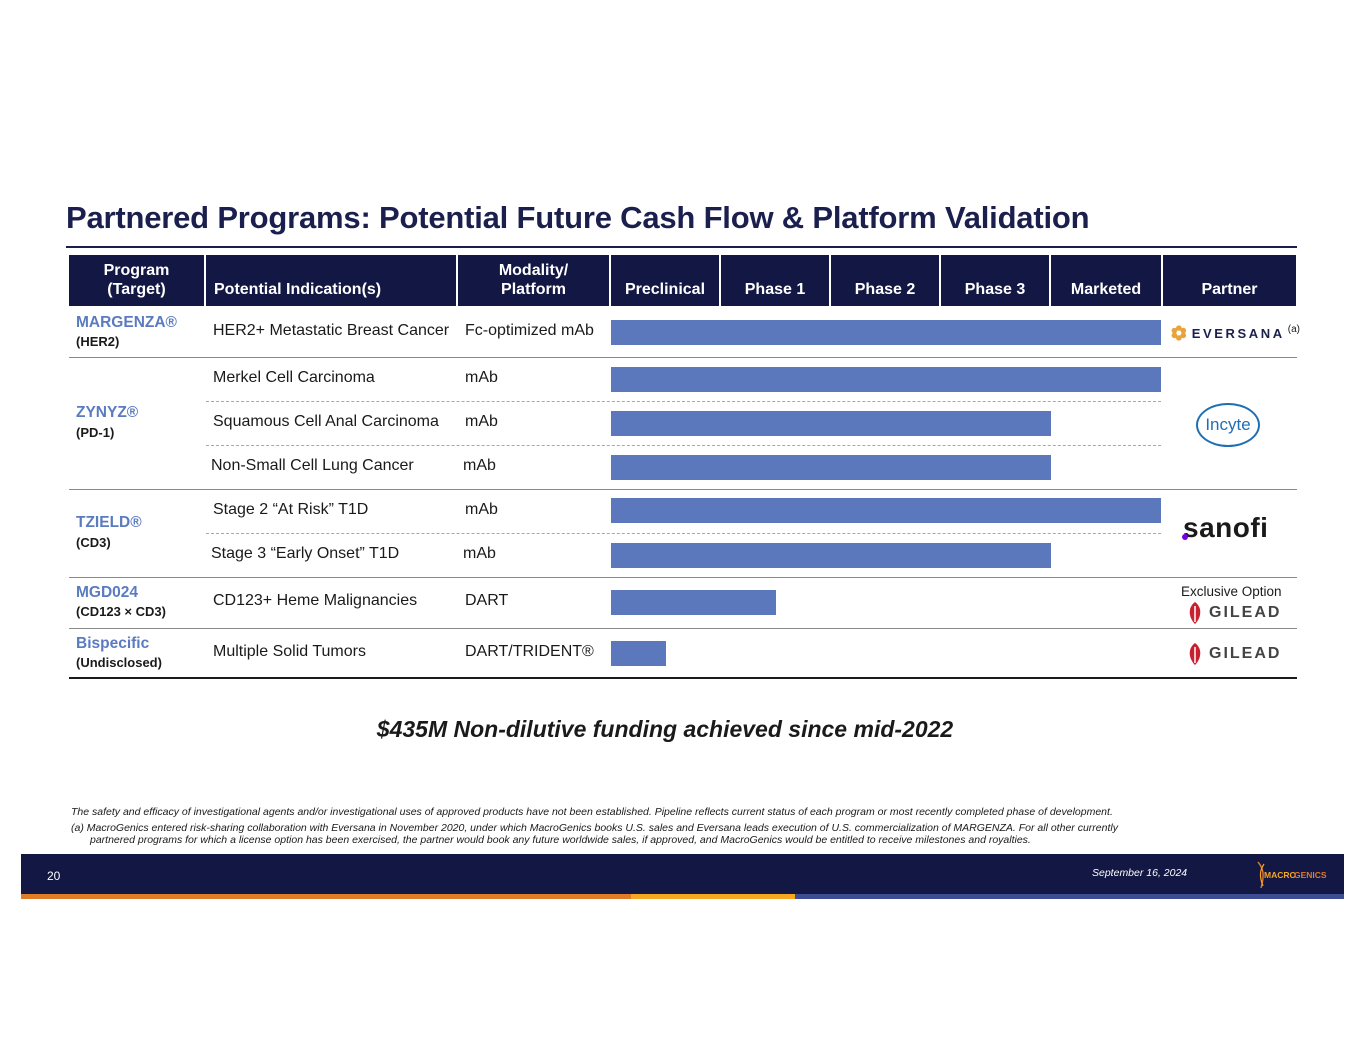 The width and height of the screenshot is (1365, 1055). I want to click on program-name-mgd024: MGD024, so click(107, 592).